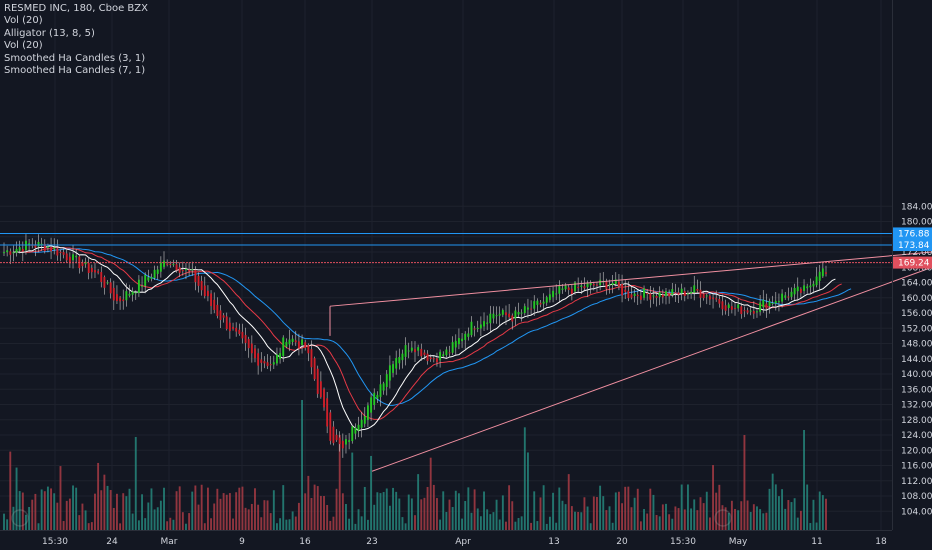 The width and height of the screenshot is (932, 550). I want to click on legend-alligator: Alligator (13, 8, 5), so click(49, 33).